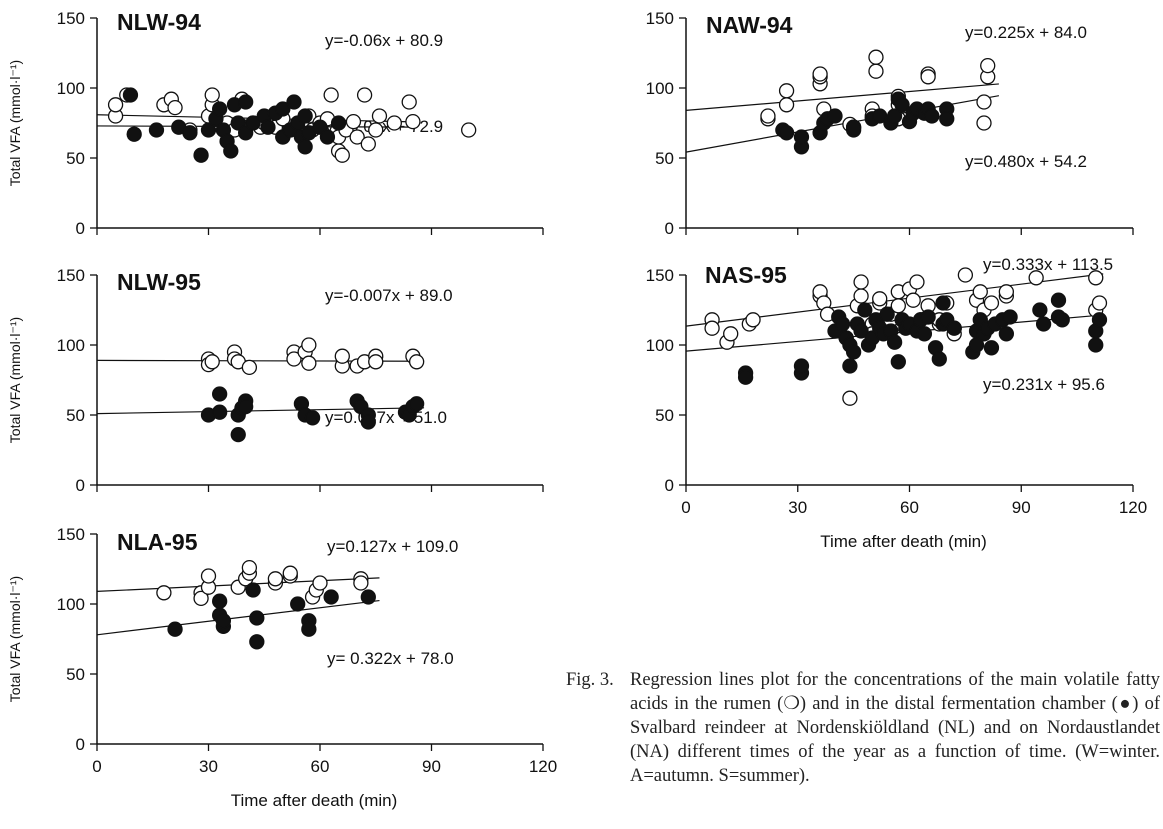 This screenshot has height=829, width=1163. What do you see at coordinates (157, 542) in the screenshot?
I see `panel-title: NLA-95` at bounding box center [157, 542].